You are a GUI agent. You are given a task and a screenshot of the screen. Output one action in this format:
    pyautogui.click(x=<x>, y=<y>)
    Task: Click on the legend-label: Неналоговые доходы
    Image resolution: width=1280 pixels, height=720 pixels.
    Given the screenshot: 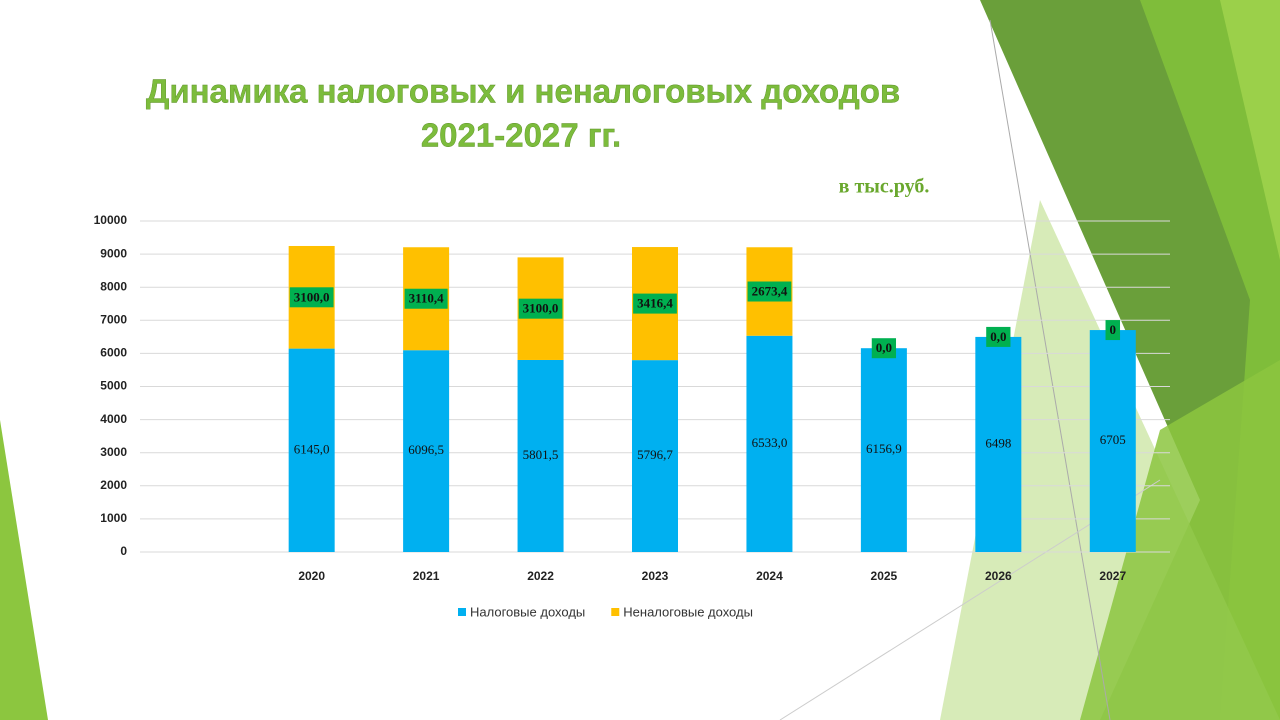 What is the action you would take?
    pyautogui.click(x=688, y=611)
    